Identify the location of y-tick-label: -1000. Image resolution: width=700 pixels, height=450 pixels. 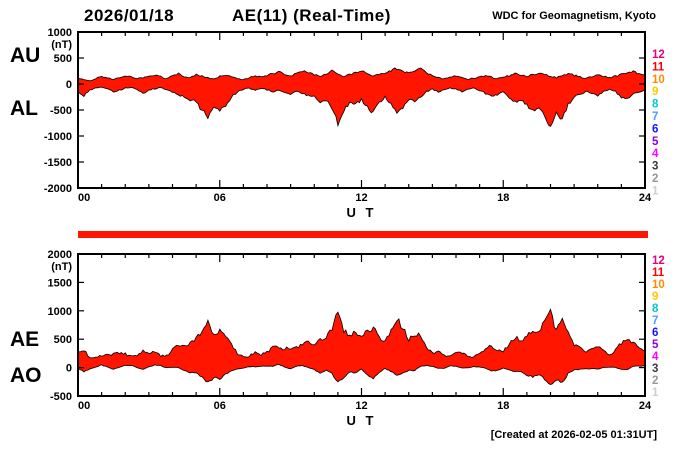
(58, 137).